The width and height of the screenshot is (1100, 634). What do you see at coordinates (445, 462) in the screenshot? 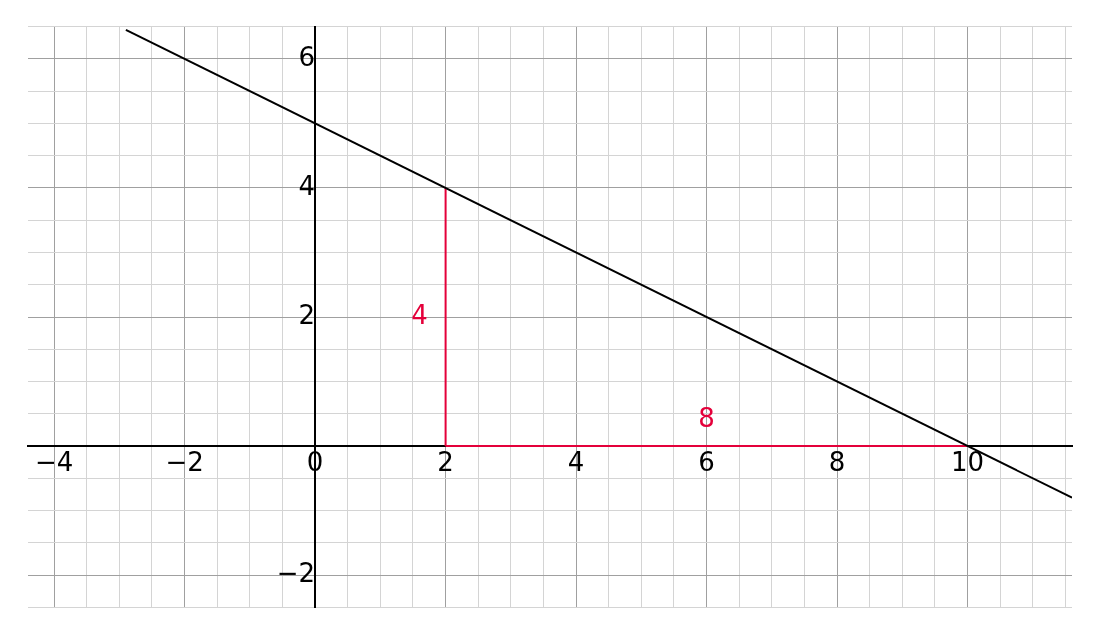
I see `x-tick-label: 2` at bounding box center [445, 462].